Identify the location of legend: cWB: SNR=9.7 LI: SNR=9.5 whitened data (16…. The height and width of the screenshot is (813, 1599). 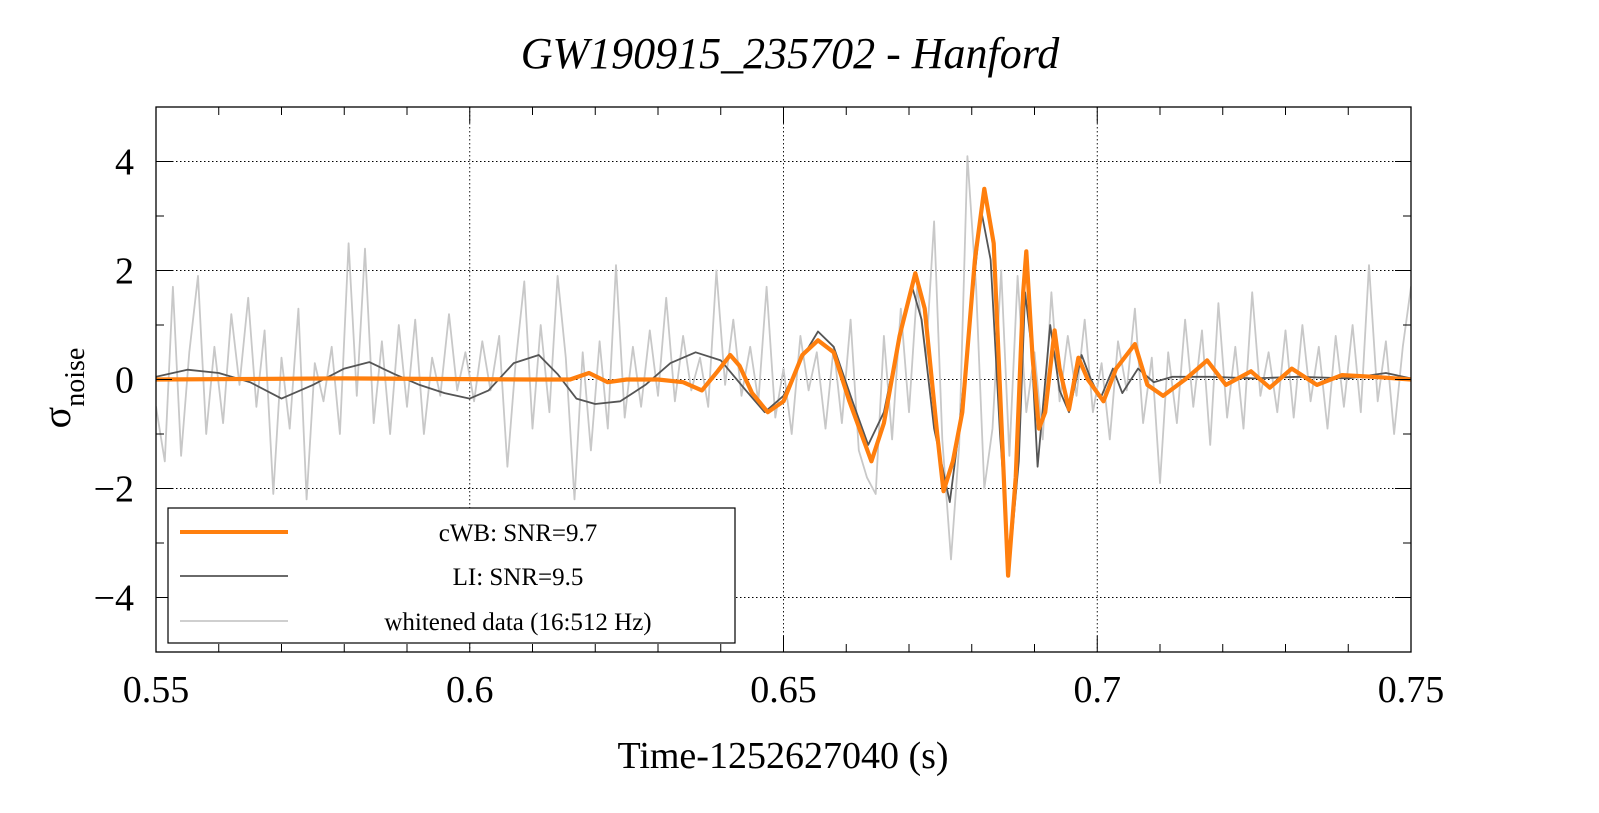
(451, 575).